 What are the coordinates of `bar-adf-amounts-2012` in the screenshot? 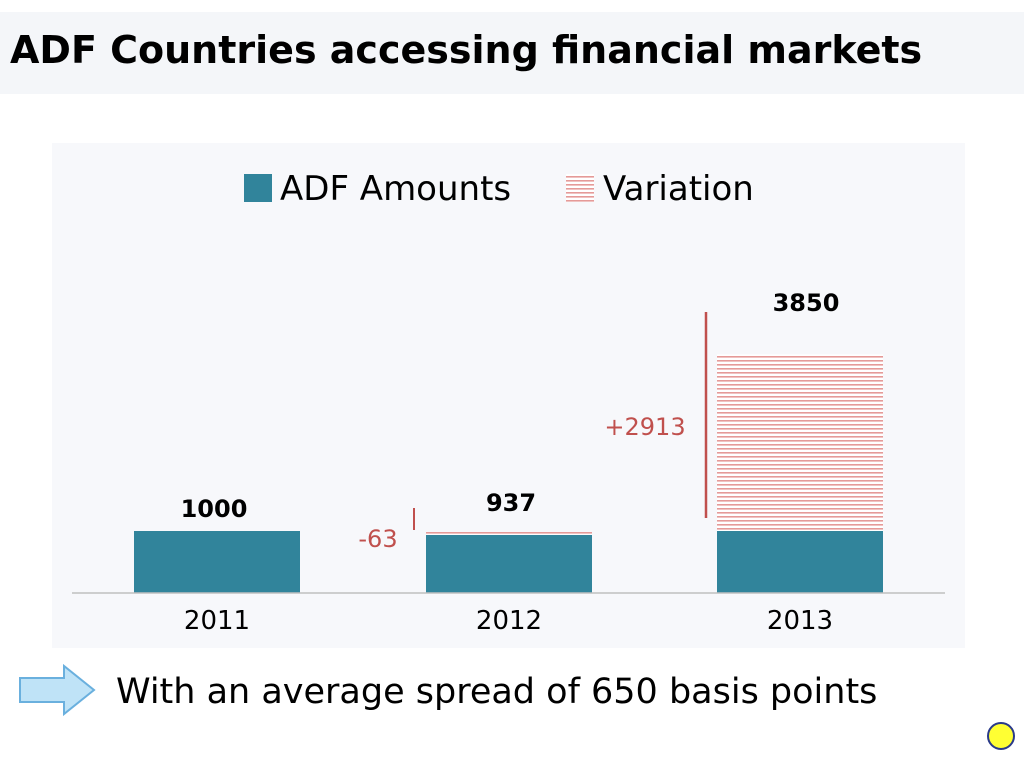 It's located at (509, 563).